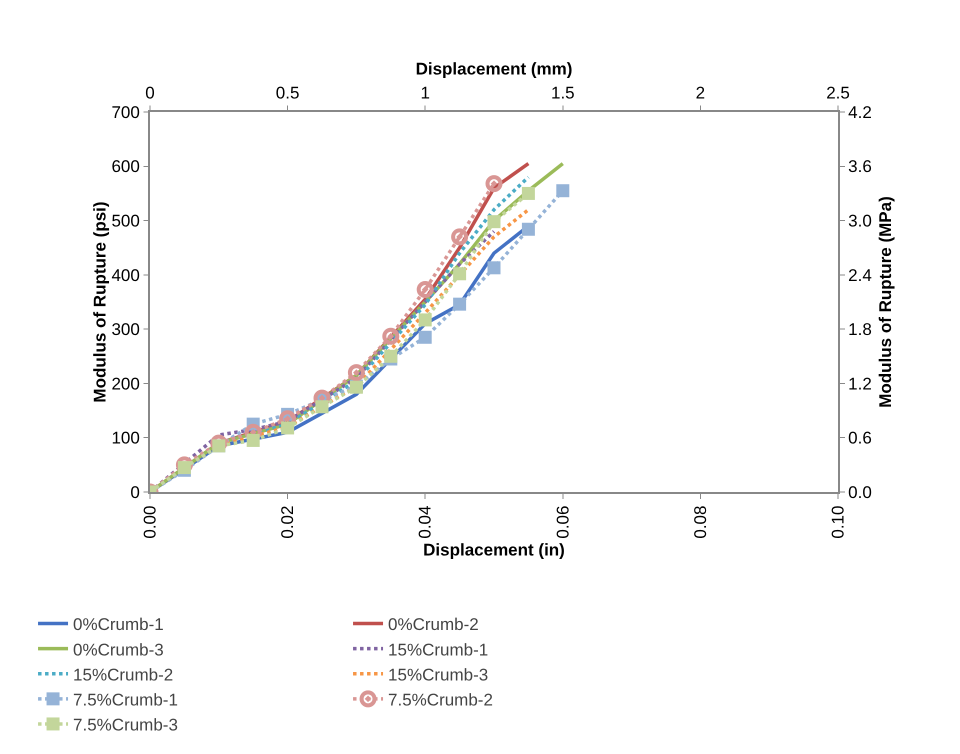  I want to click on legend-label: 15%Crumb-2, so click(123, 674).